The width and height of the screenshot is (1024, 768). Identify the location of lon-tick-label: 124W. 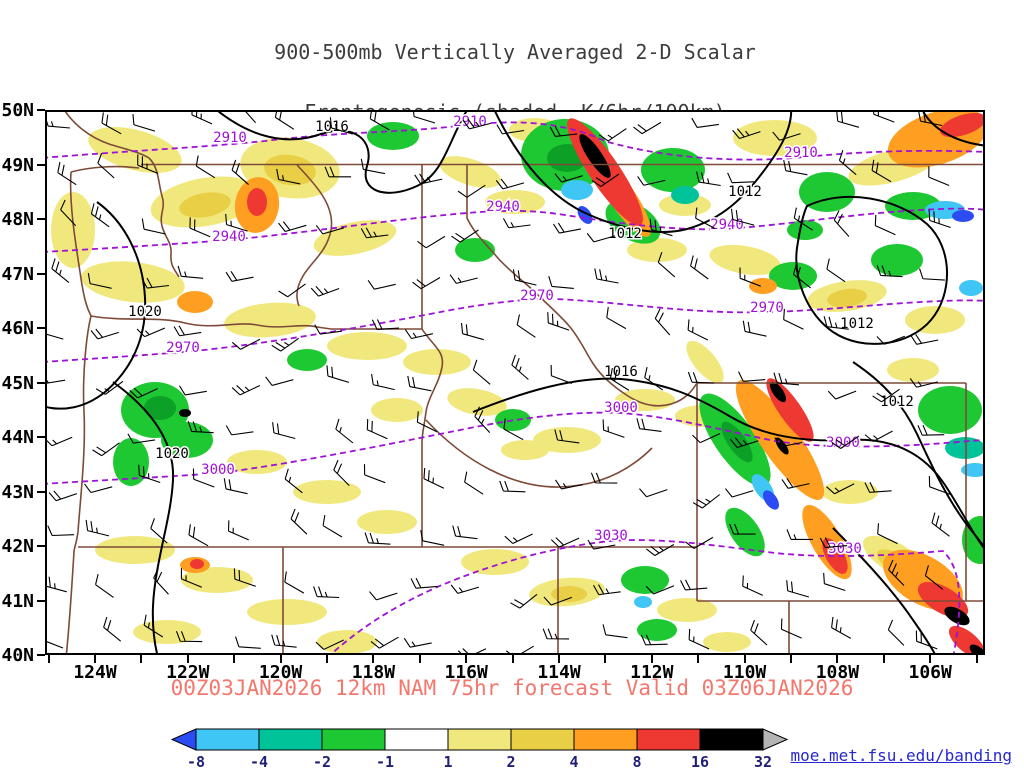
(95, 672).